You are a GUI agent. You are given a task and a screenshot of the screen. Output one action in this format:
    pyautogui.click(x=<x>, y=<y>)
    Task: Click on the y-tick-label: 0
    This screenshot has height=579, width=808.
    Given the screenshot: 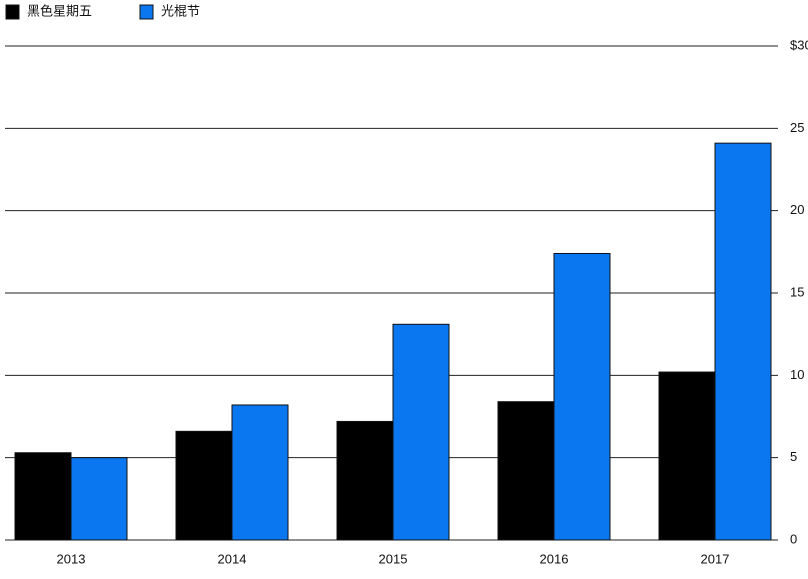 What is the action you would take?
    pyautogui.click(x=793, y=538)
    